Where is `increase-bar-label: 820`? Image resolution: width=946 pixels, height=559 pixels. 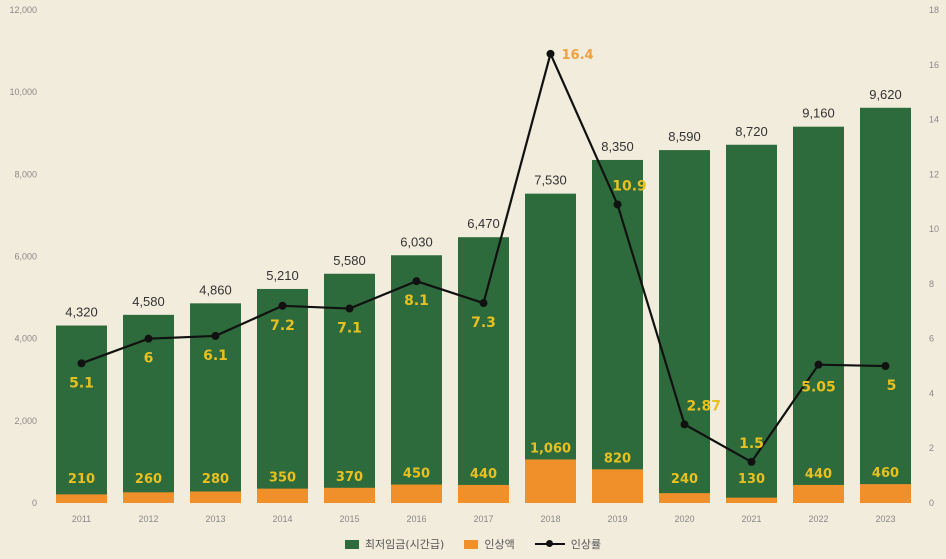
increase-bar-label: 820 is located at coordinates (617, 458).